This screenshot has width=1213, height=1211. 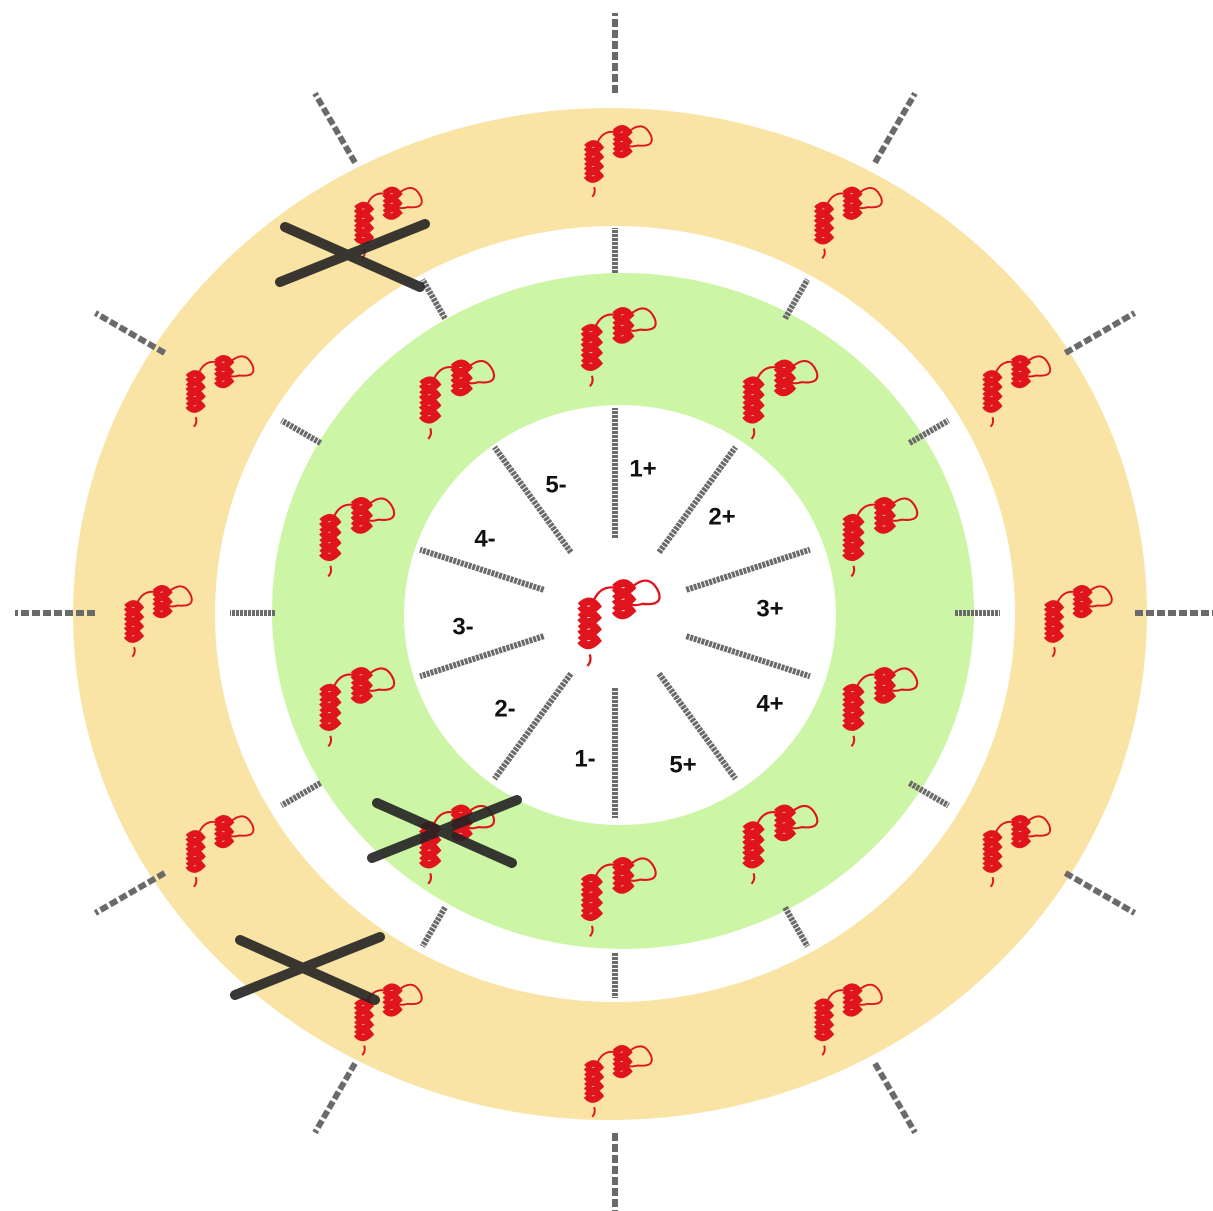 What do you see at coordinates (682, 764) in the screenshot?
I see `sector-label: 5+` at bounding box center [682, 764].